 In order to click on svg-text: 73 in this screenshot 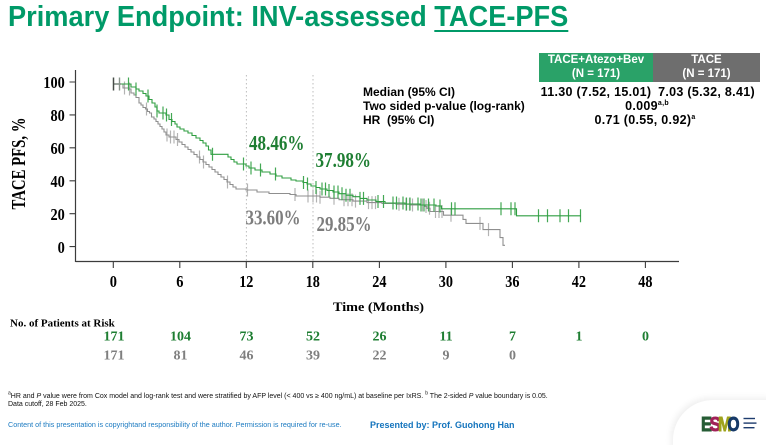, I will do `click(247, 336)`.